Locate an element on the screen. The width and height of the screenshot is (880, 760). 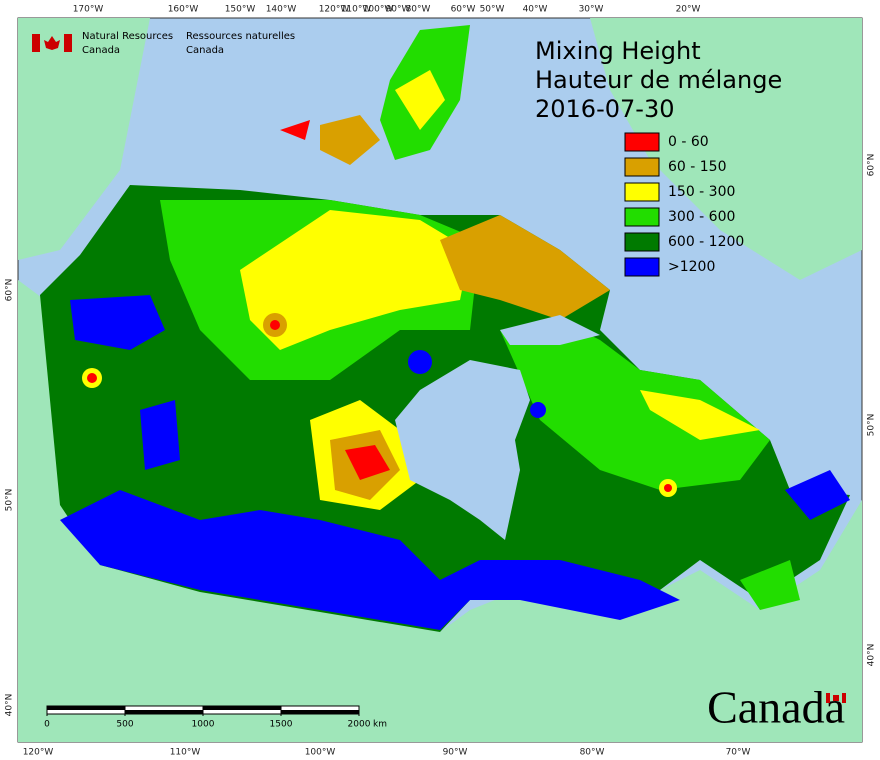
longitude-label: 170°W is located at coordinates (88, 10).